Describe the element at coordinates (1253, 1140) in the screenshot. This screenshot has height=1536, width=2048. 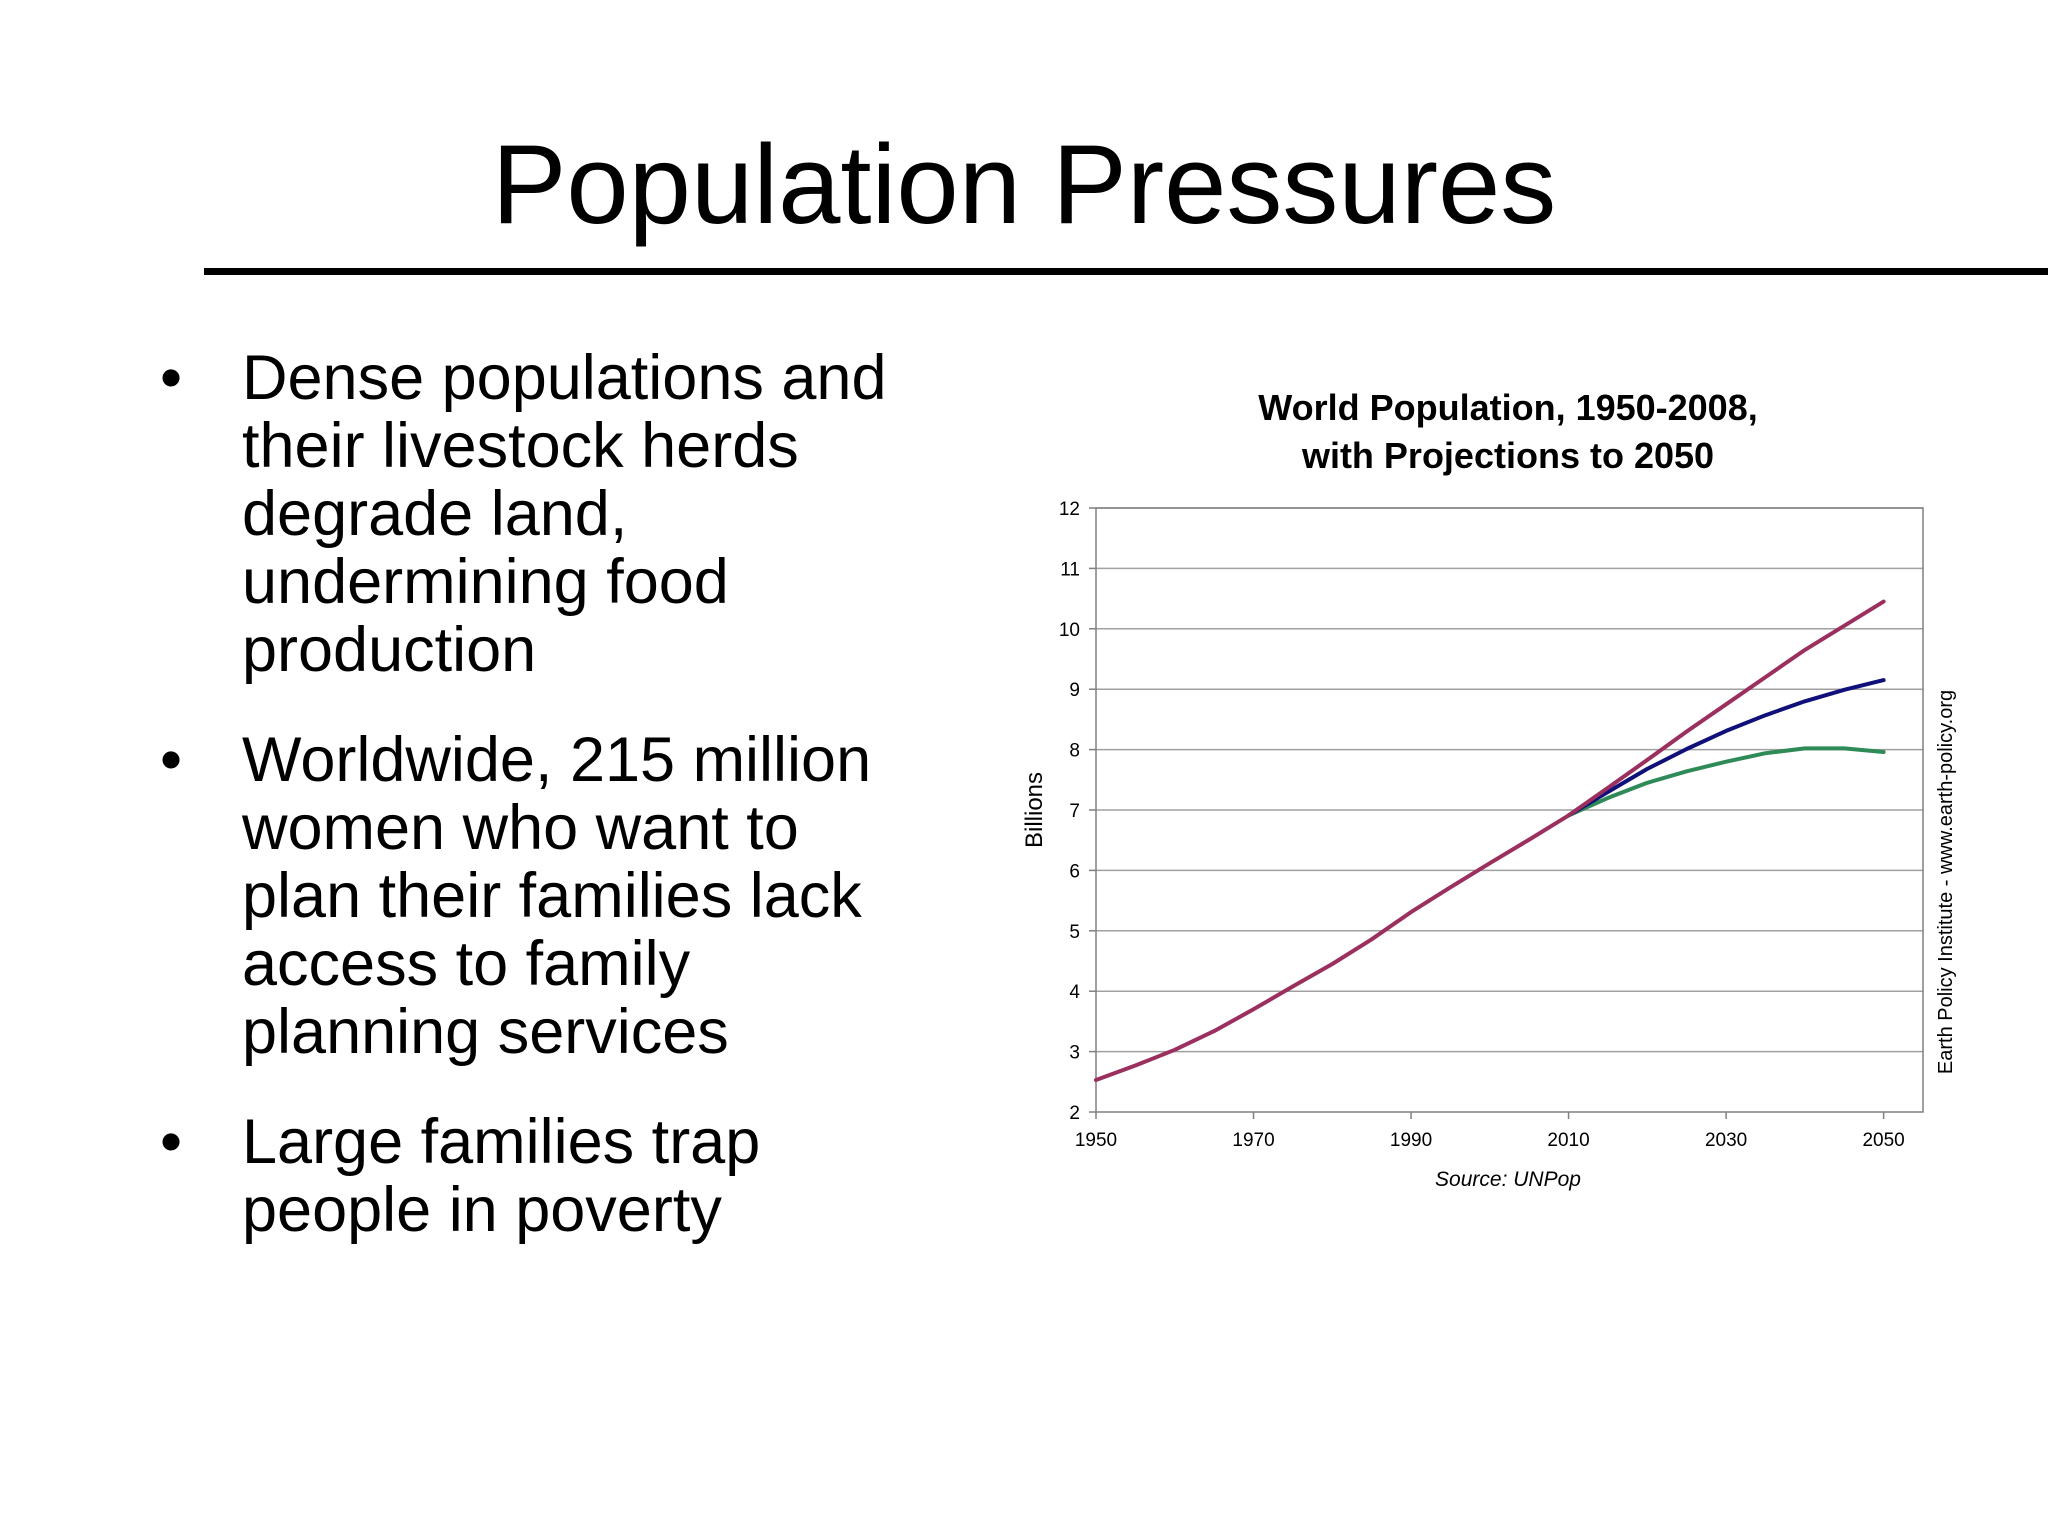
I see `x-tick-label: 1970` at that location.